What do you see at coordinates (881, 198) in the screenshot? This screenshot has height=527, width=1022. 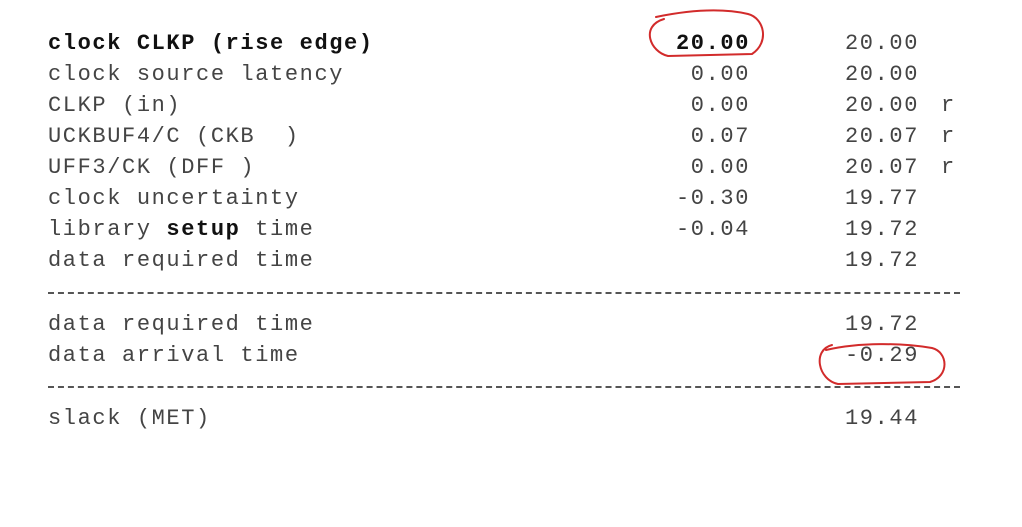 I see `row-path-value: 19.77` at bounding box center [881, 198].